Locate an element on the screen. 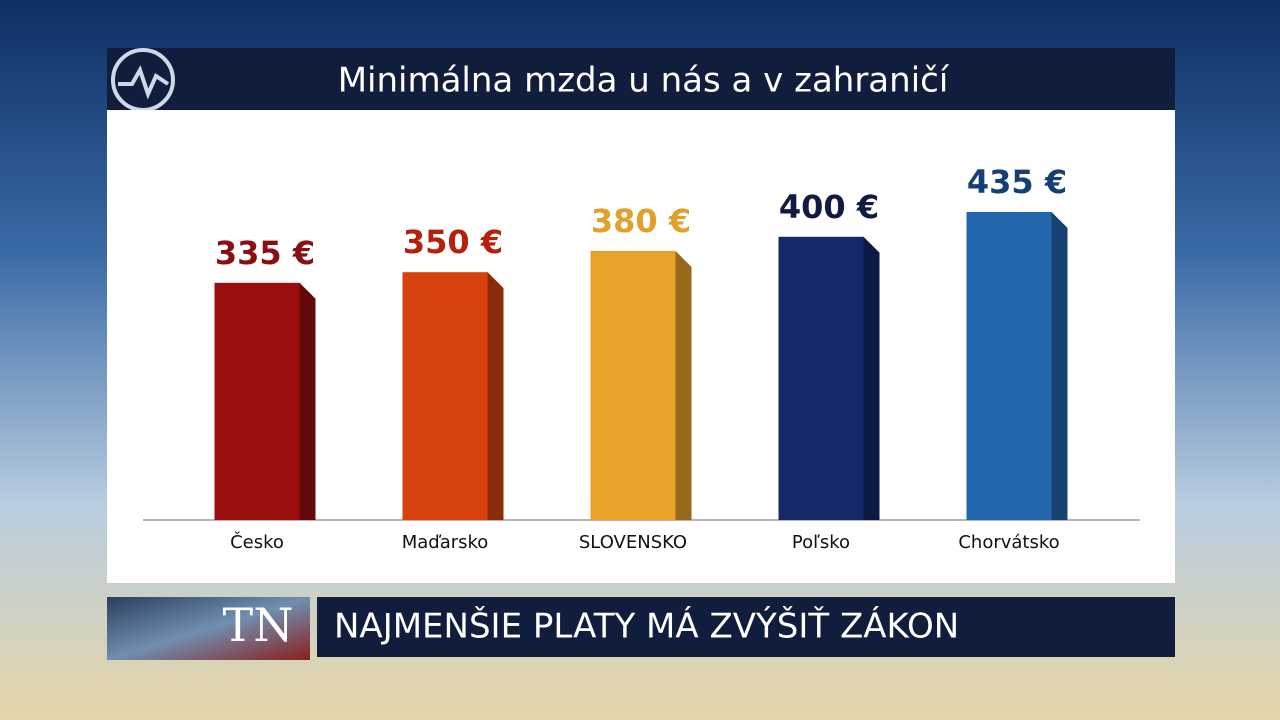  title-bar is located at coordinates (641, 79).